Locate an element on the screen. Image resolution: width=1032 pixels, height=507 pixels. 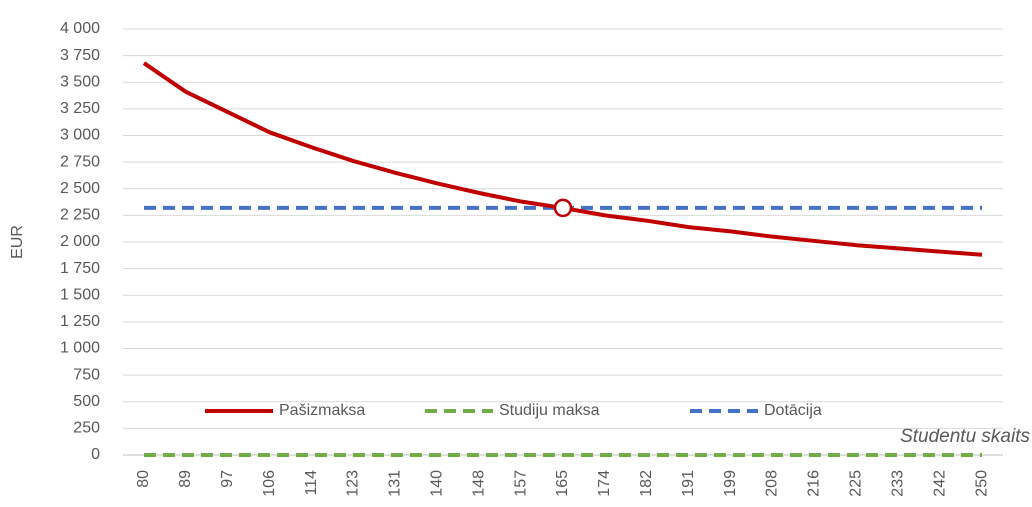
y-tick-label: 1 250 is located at coordinates (80, 321).